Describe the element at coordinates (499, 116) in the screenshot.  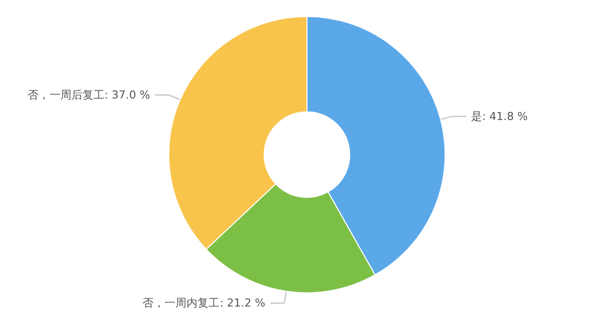
I see `slice-label: 是: 41.8 %` at that location.